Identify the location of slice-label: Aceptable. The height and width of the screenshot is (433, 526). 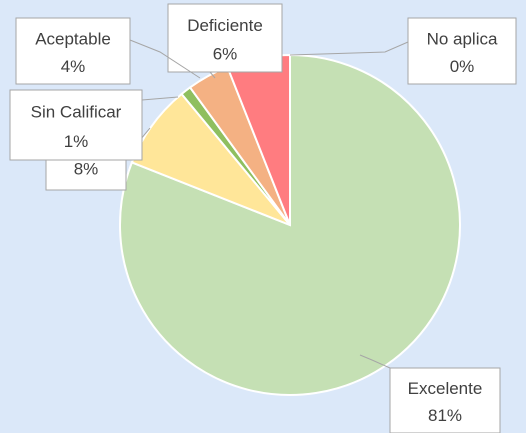
(73, 38).